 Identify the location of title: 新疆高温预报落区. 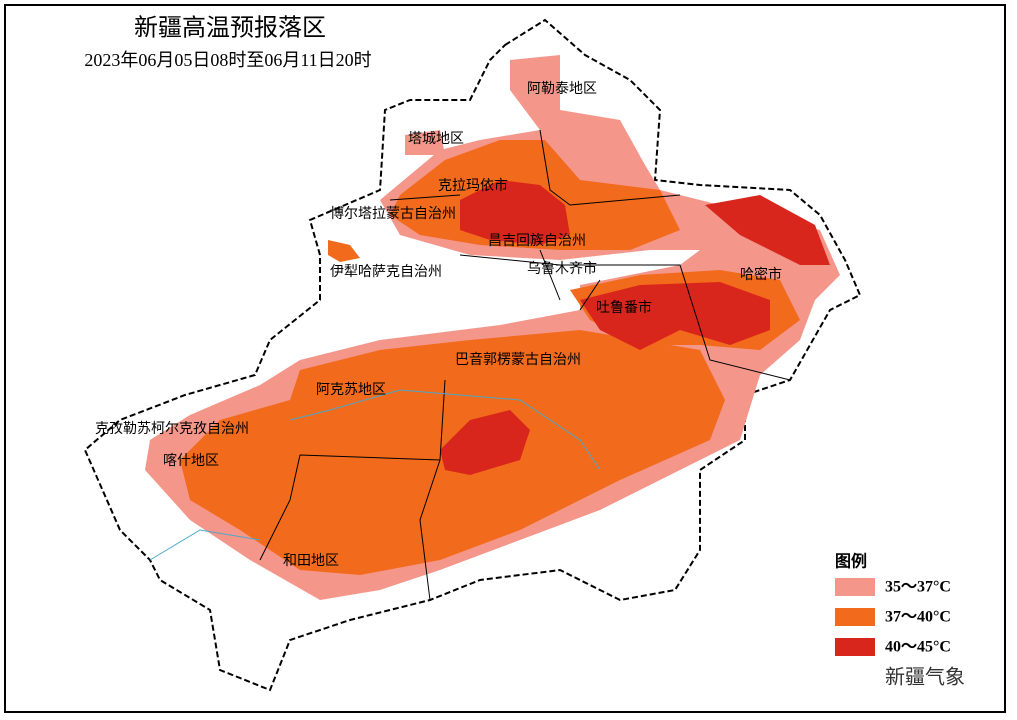
(230, 28).